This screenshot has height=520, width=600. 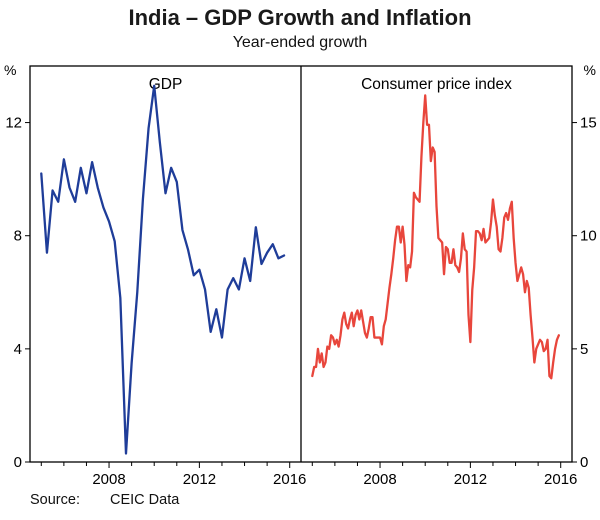 I want to click on percent-sign-left: %, so click(x=10, y=70).